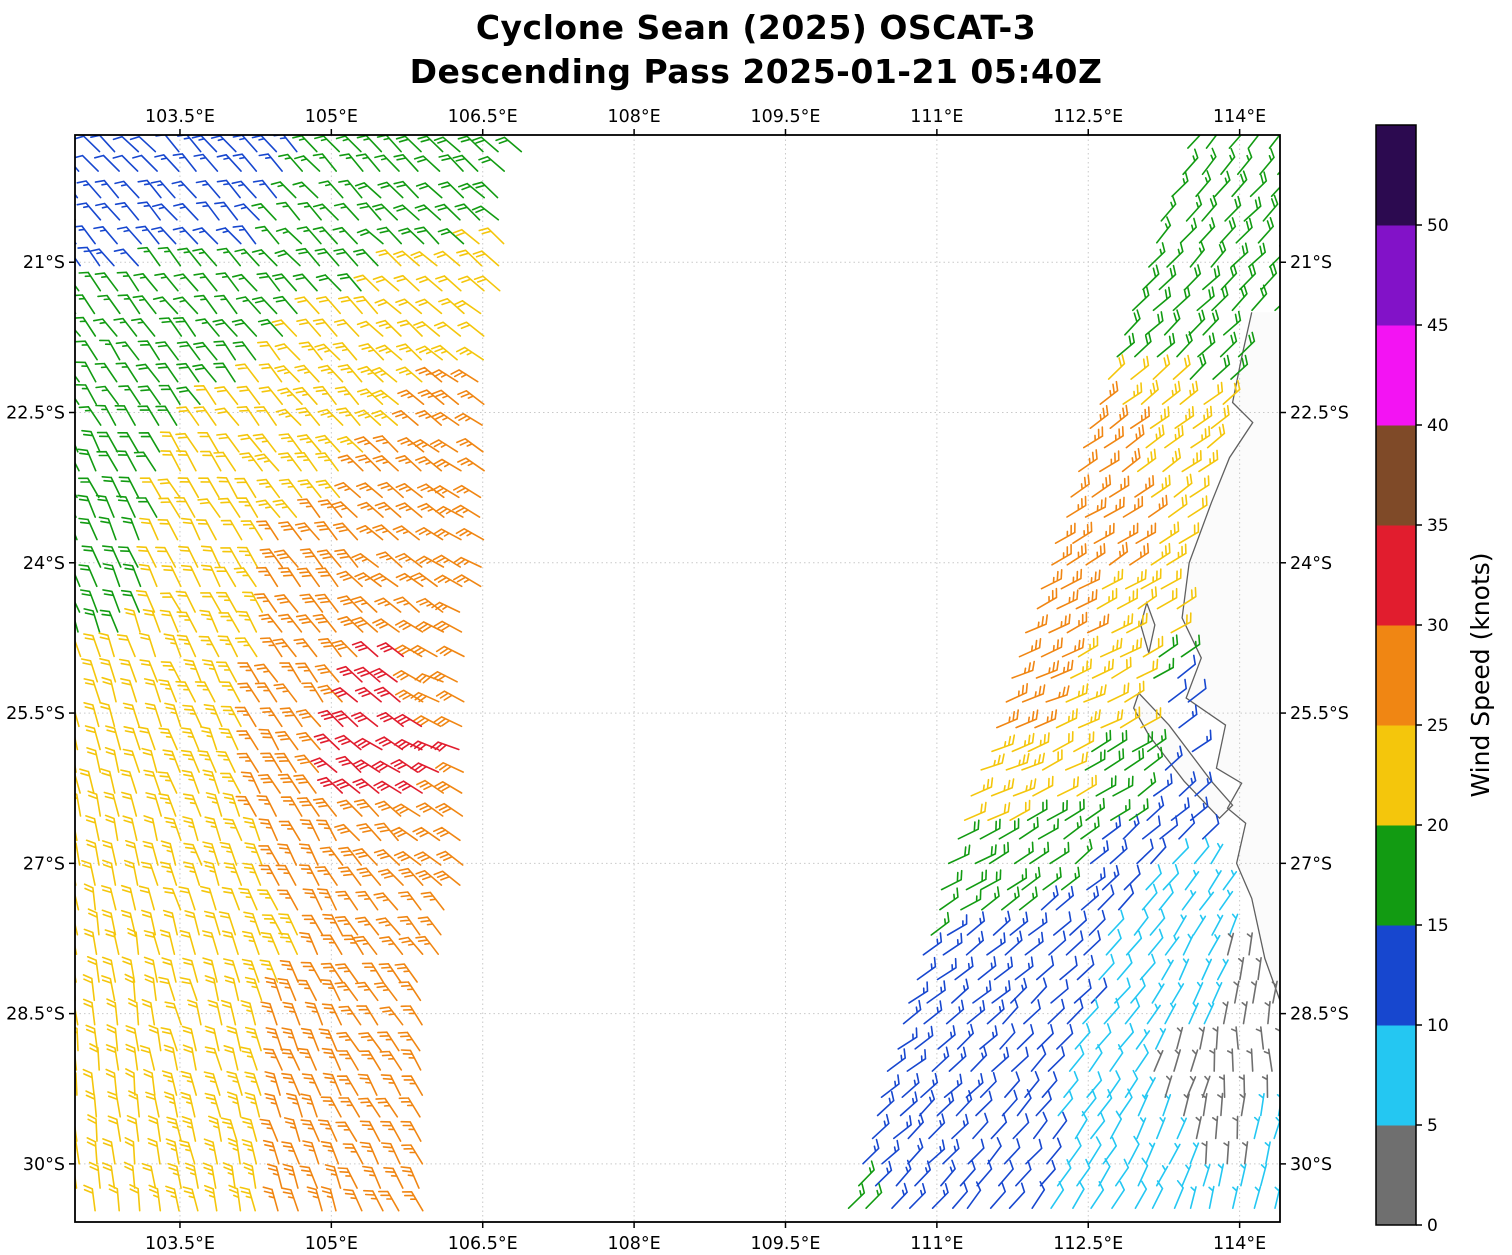  Describe the element at coordinates (1216, 1048) in the screenshot. I see `wind-barbs-6f6f6f` at that location.